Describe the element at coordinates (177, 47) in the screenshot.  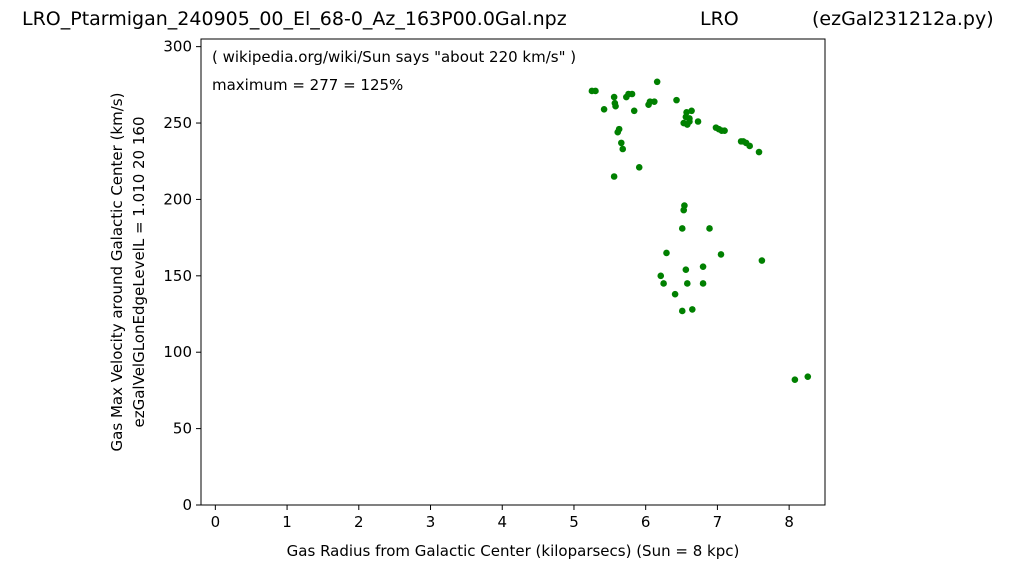
I see `y-tick-label: 300` at that location.